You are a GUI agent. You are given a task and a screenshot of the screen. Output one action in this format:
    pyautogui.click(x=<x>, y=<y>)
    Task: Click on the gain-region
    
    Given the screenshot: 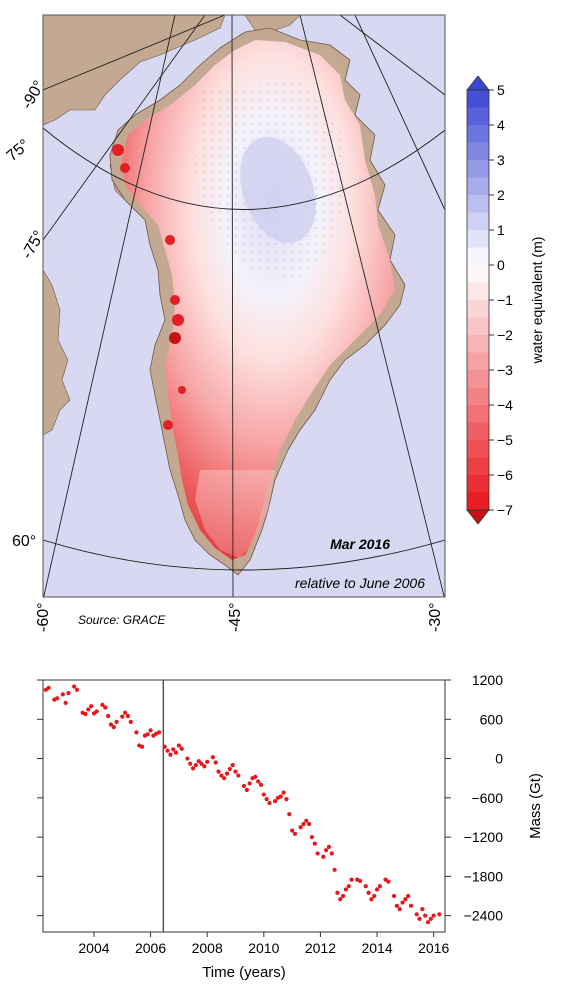 What is the action you would take?
    pyautogui.click(x=278, y=190)
    